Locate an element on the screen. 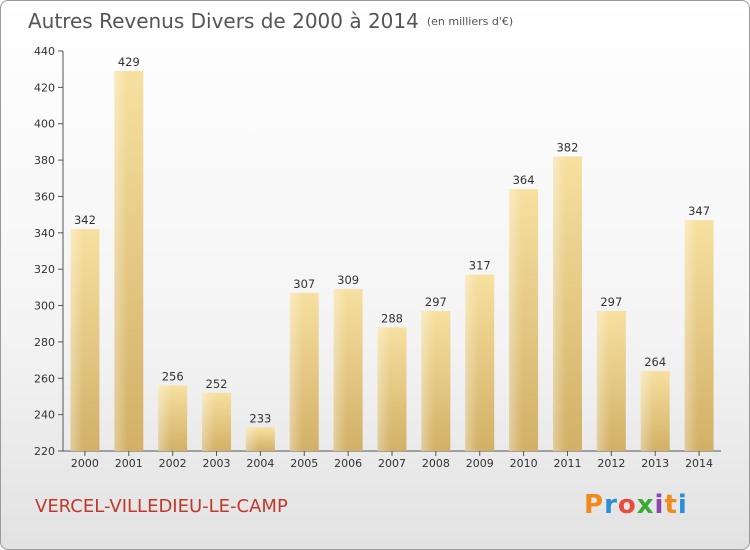 The width and height of the screenshot is (750, 550). x-tick-label: 2010 is located at coordinates (524, 463).